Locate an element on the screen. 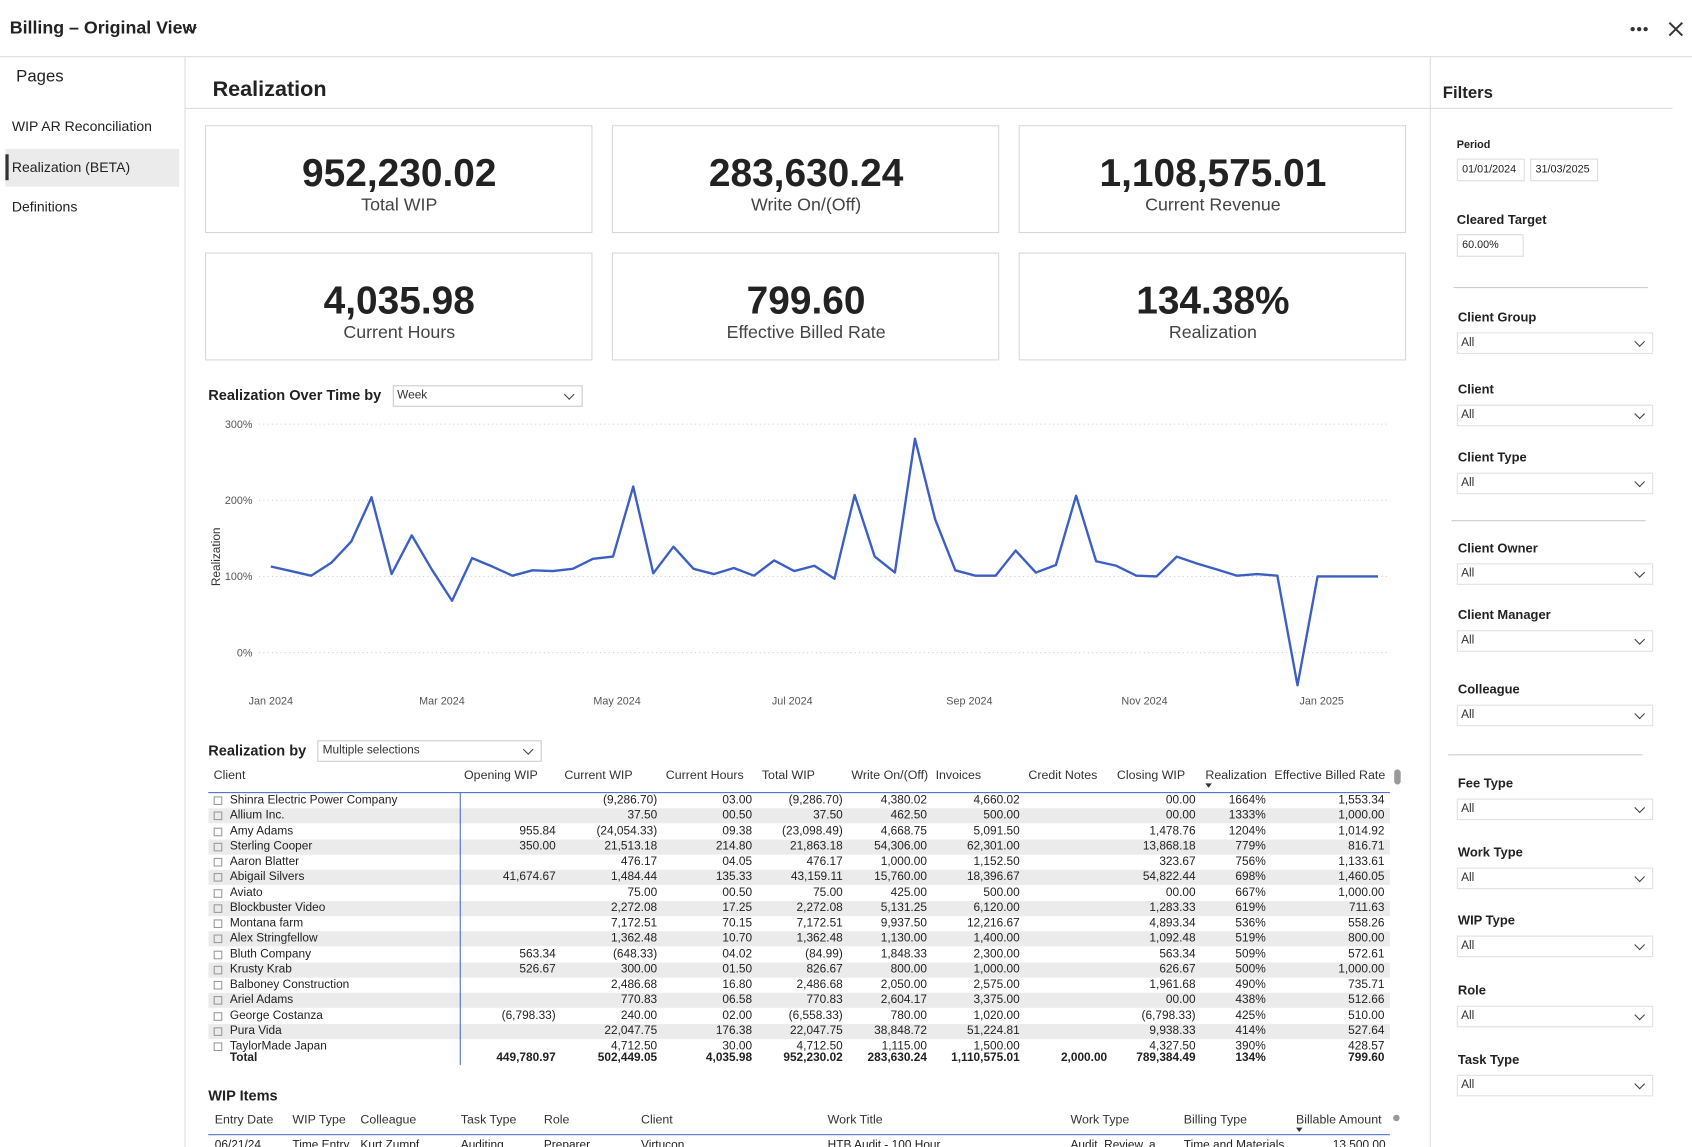 The image size is (1692, 1147). wip-cell: Time and Materials is located at coordinates (1234, 1142).